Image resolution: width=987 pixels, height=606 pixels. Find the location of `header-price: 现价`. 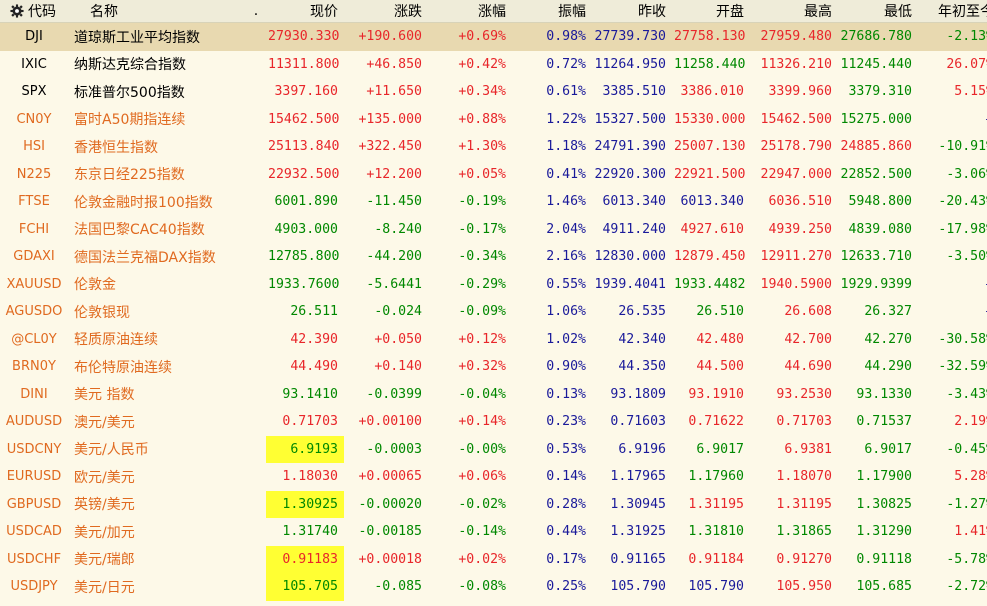

header-price: 现价 is located at coordinates (305, 11).